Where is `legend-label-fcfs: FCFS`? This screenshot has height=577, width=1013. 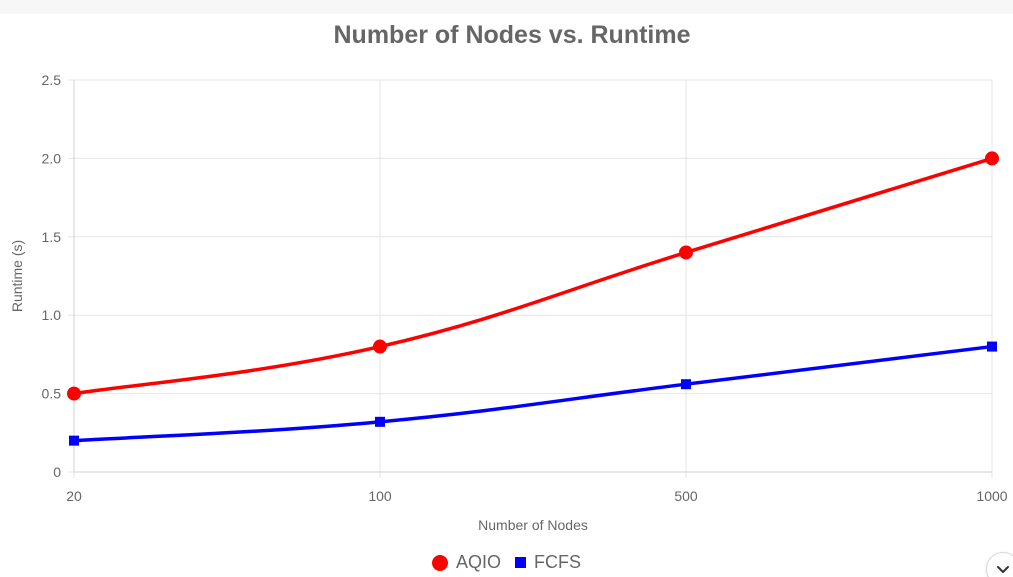 legend-label-fcfs: FCFS is located at coordinates (557, 562).